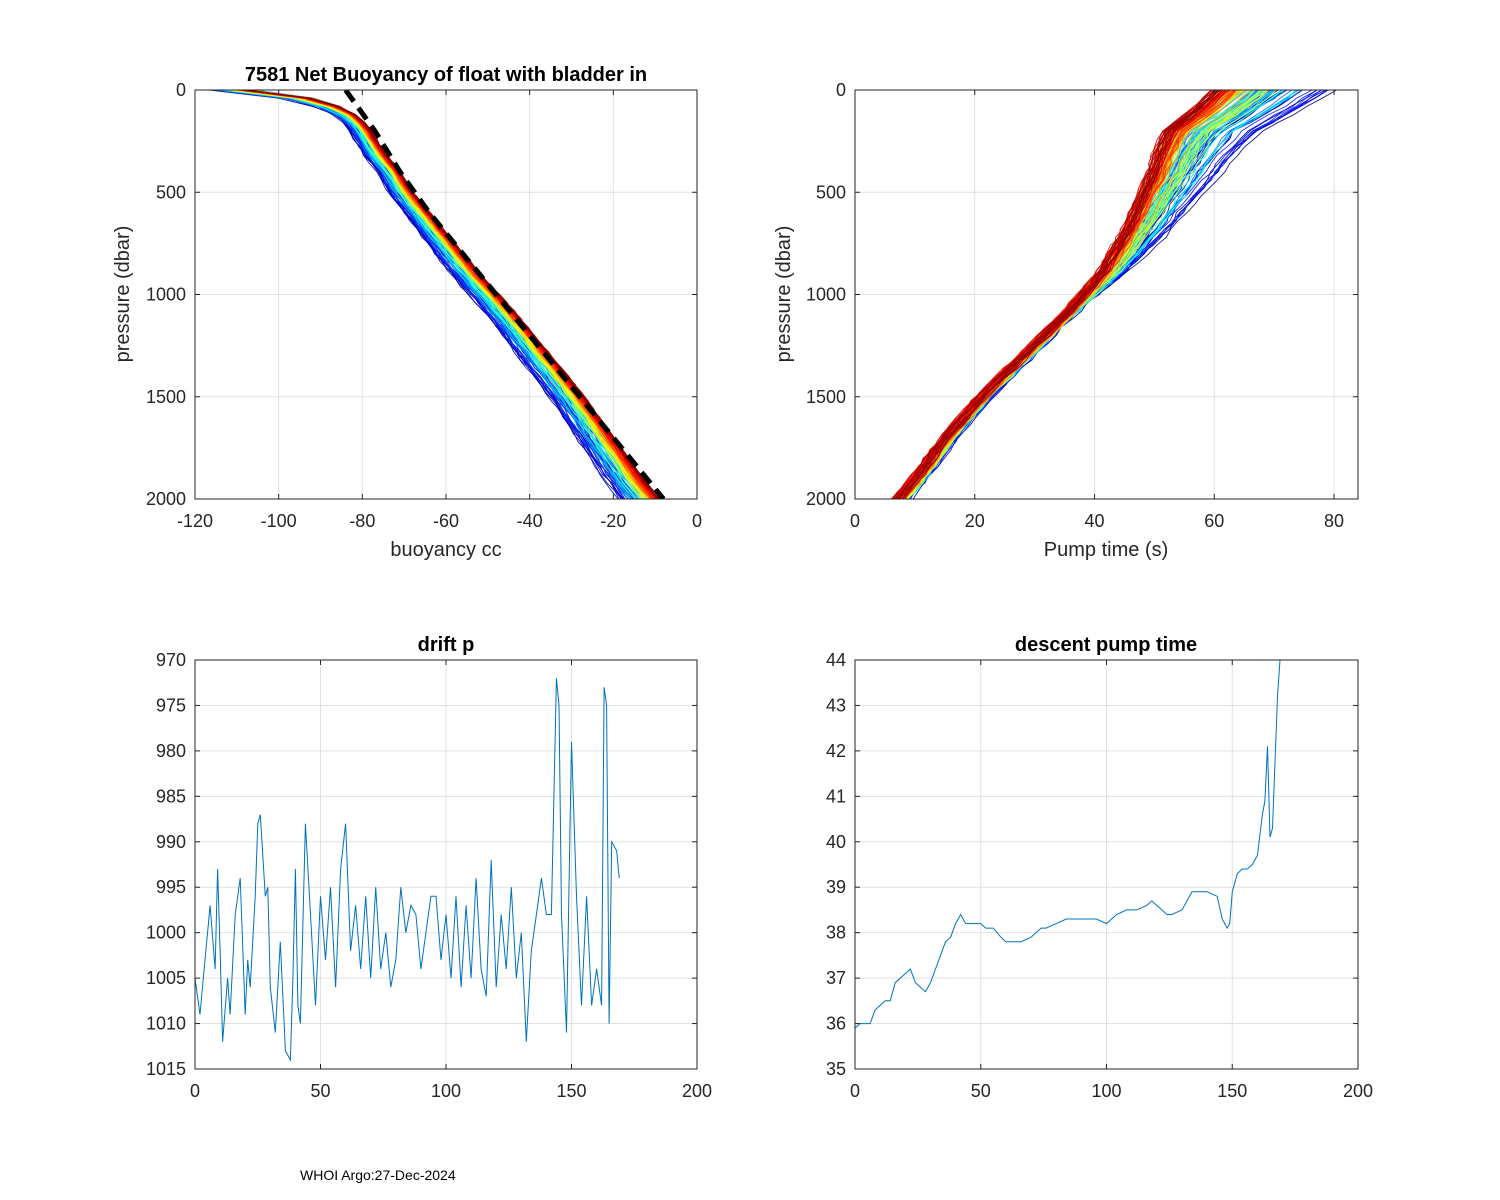 The height and width of the screenshot is (1200, 1500). Describe the element at coordinates (530, 521) in the screenshot. I see `buoyancy-xtick-label: -40` at that location.